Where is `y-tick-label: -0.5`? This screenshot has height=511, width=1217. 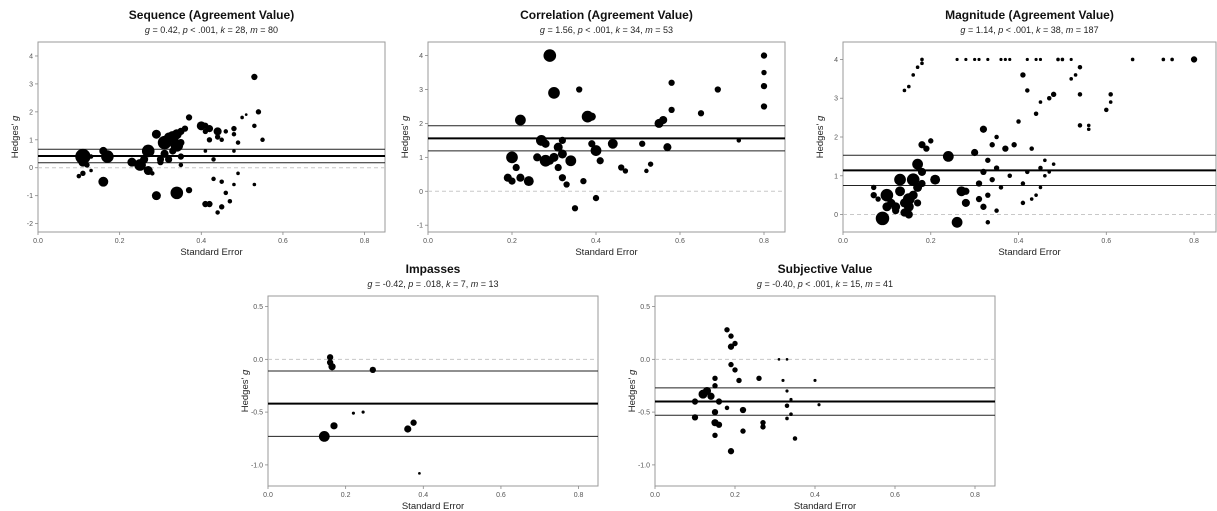 y-tick-label: -0.5 is located at coordinates (257, 413).